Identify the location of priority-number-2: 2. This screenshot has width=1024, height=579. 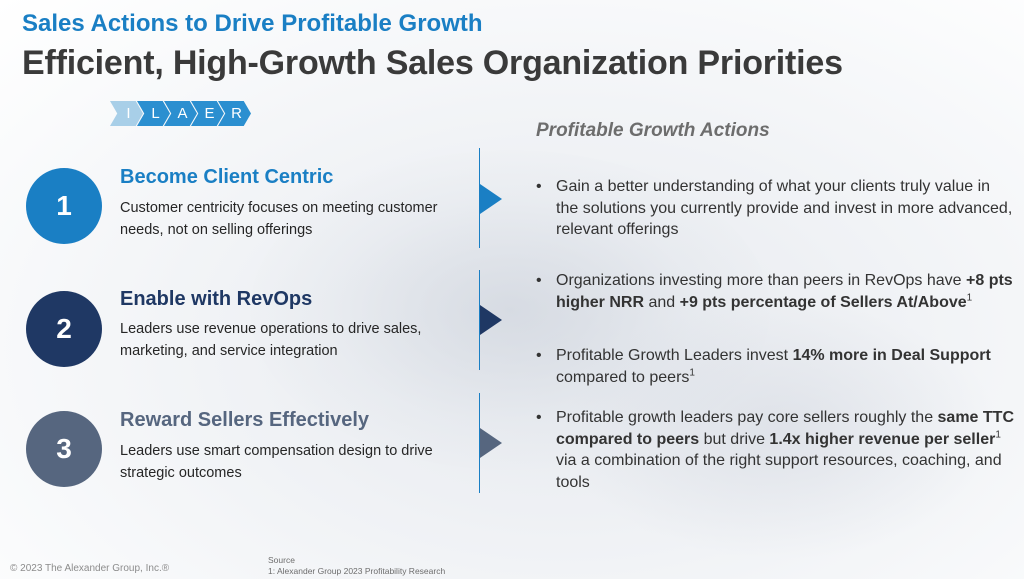
(64, 329).